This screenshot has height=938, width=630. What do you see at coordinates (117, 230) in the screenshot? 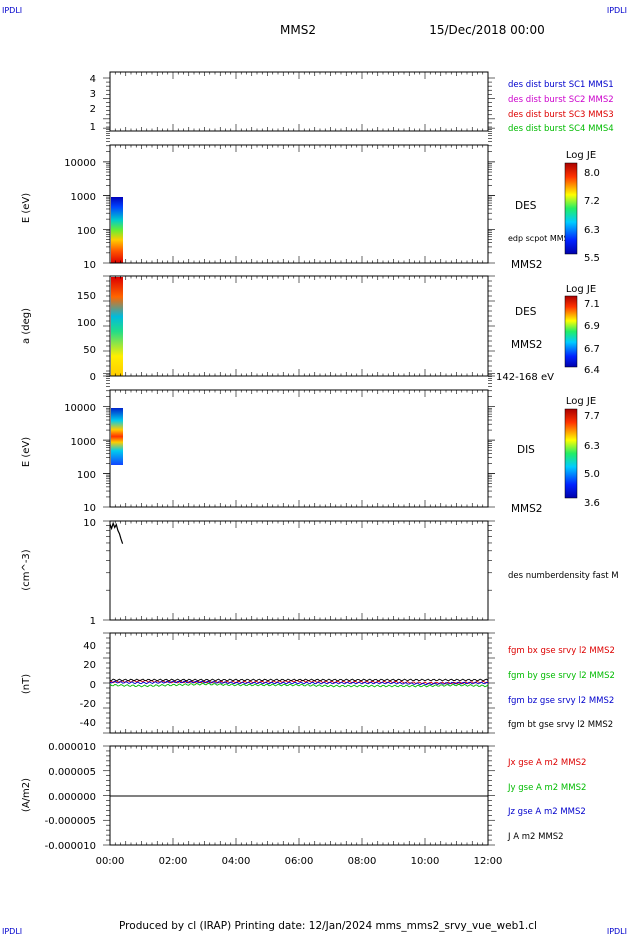
I see `spectrogram-des-energy` at bounding box center [117, 230].